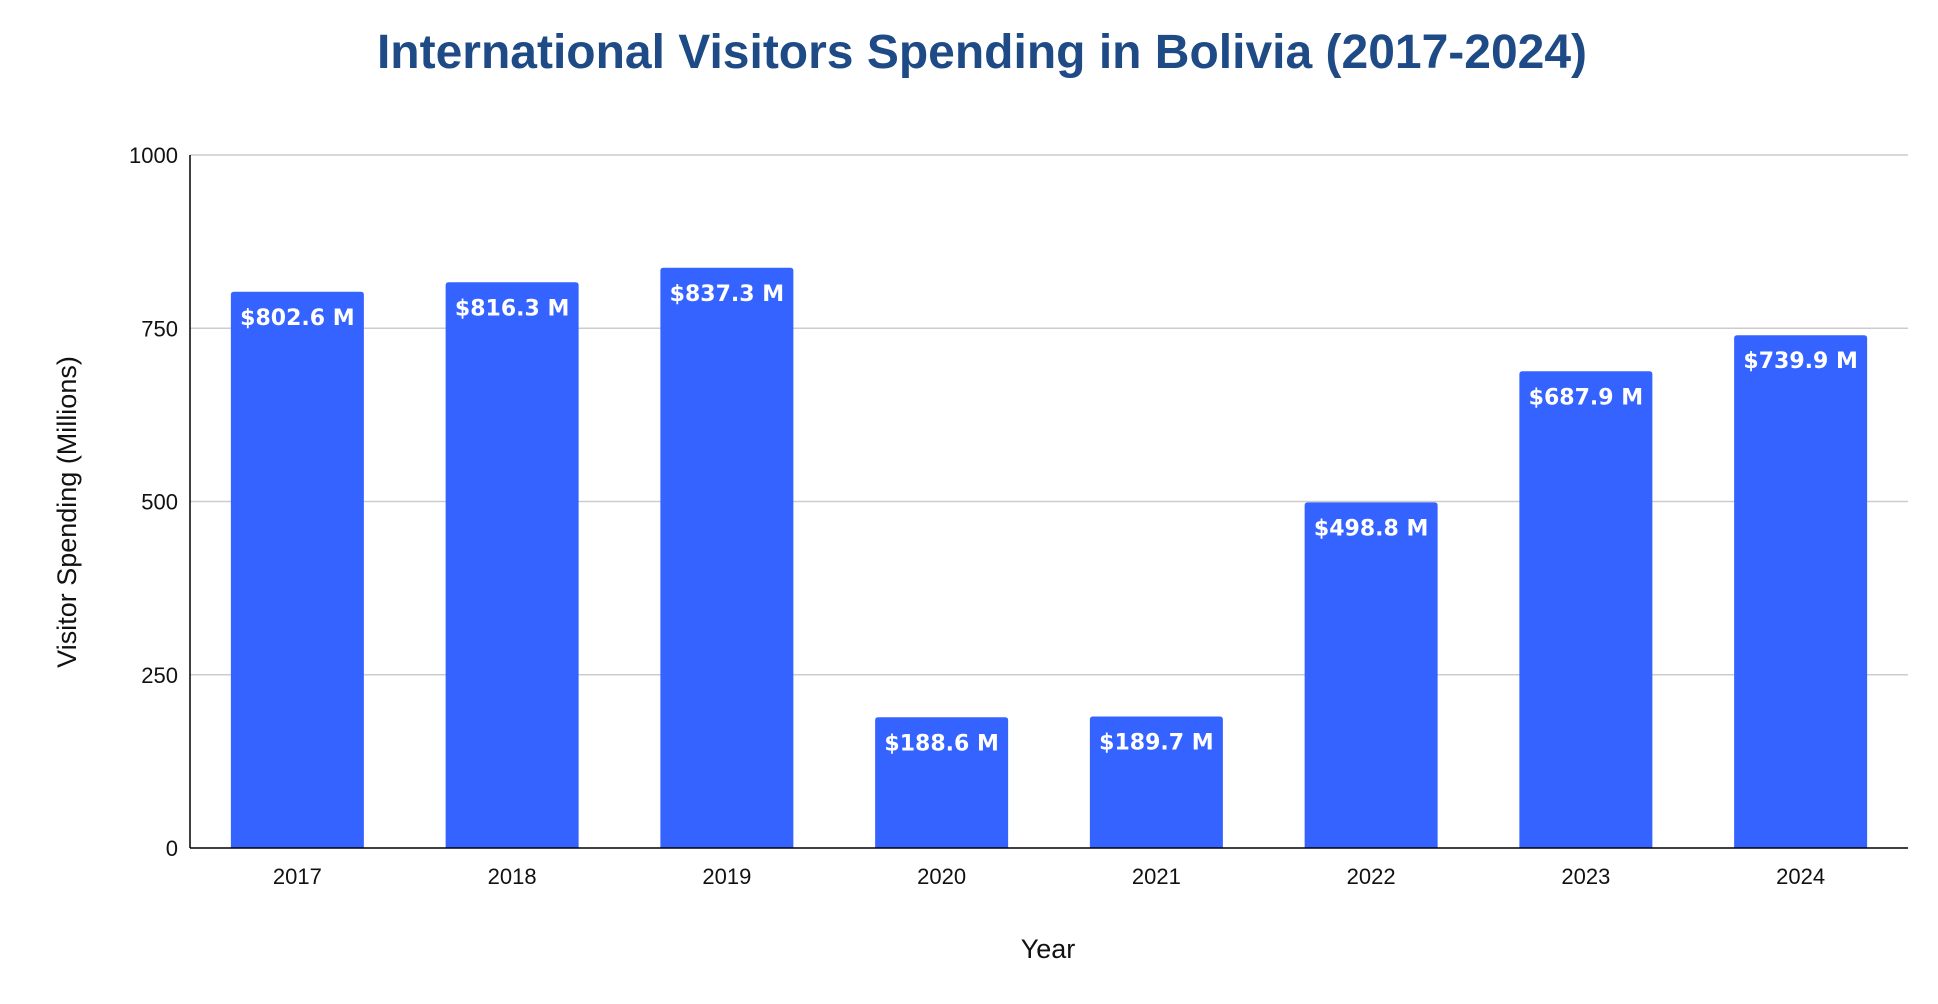 This screenshot has width=1938, height=1004. I want to click on x-axis-title: Year, so click(1048, 949).